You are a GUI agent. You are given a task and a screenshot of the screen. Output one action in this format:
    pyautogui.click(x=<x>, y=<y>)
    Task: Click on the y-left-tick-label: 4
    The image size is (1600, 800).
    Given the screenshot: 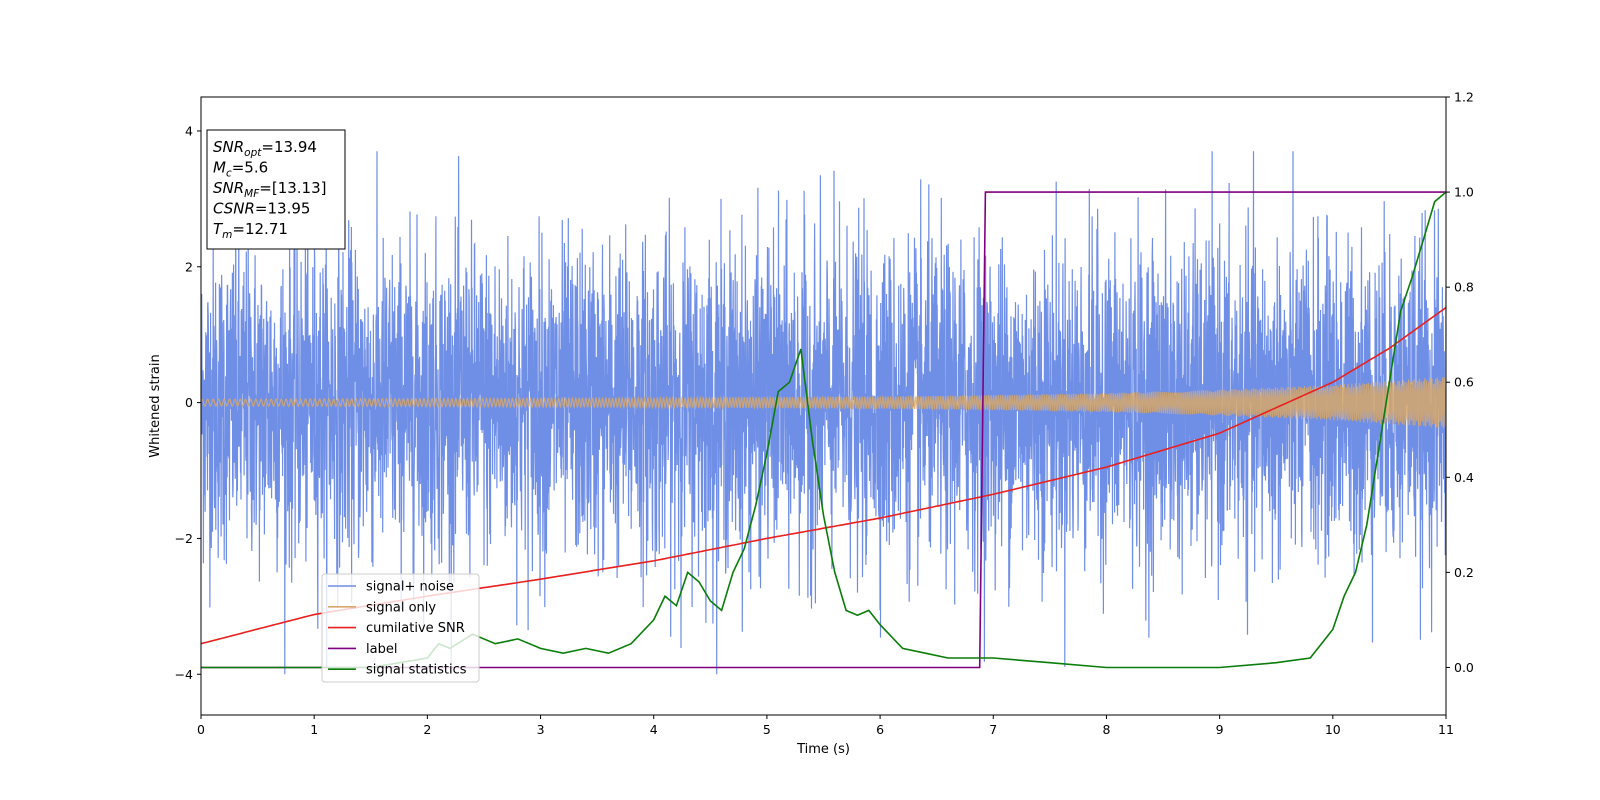 What is the action you would take?
    pyautogui.click(x=189, y=130)
    